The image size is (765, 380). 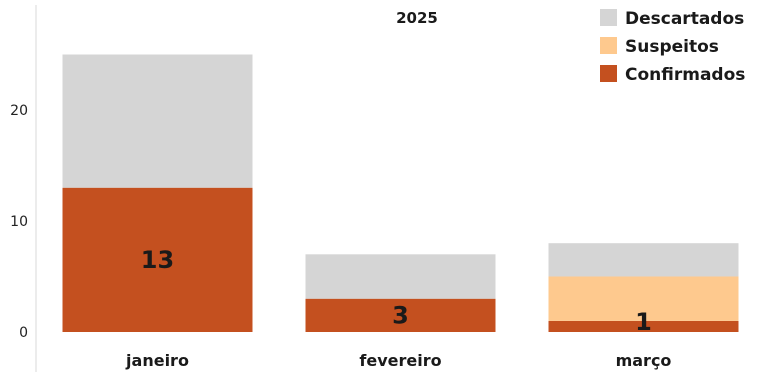 I want to click on legend-label: Confirmados, so click(x=685, y=75).